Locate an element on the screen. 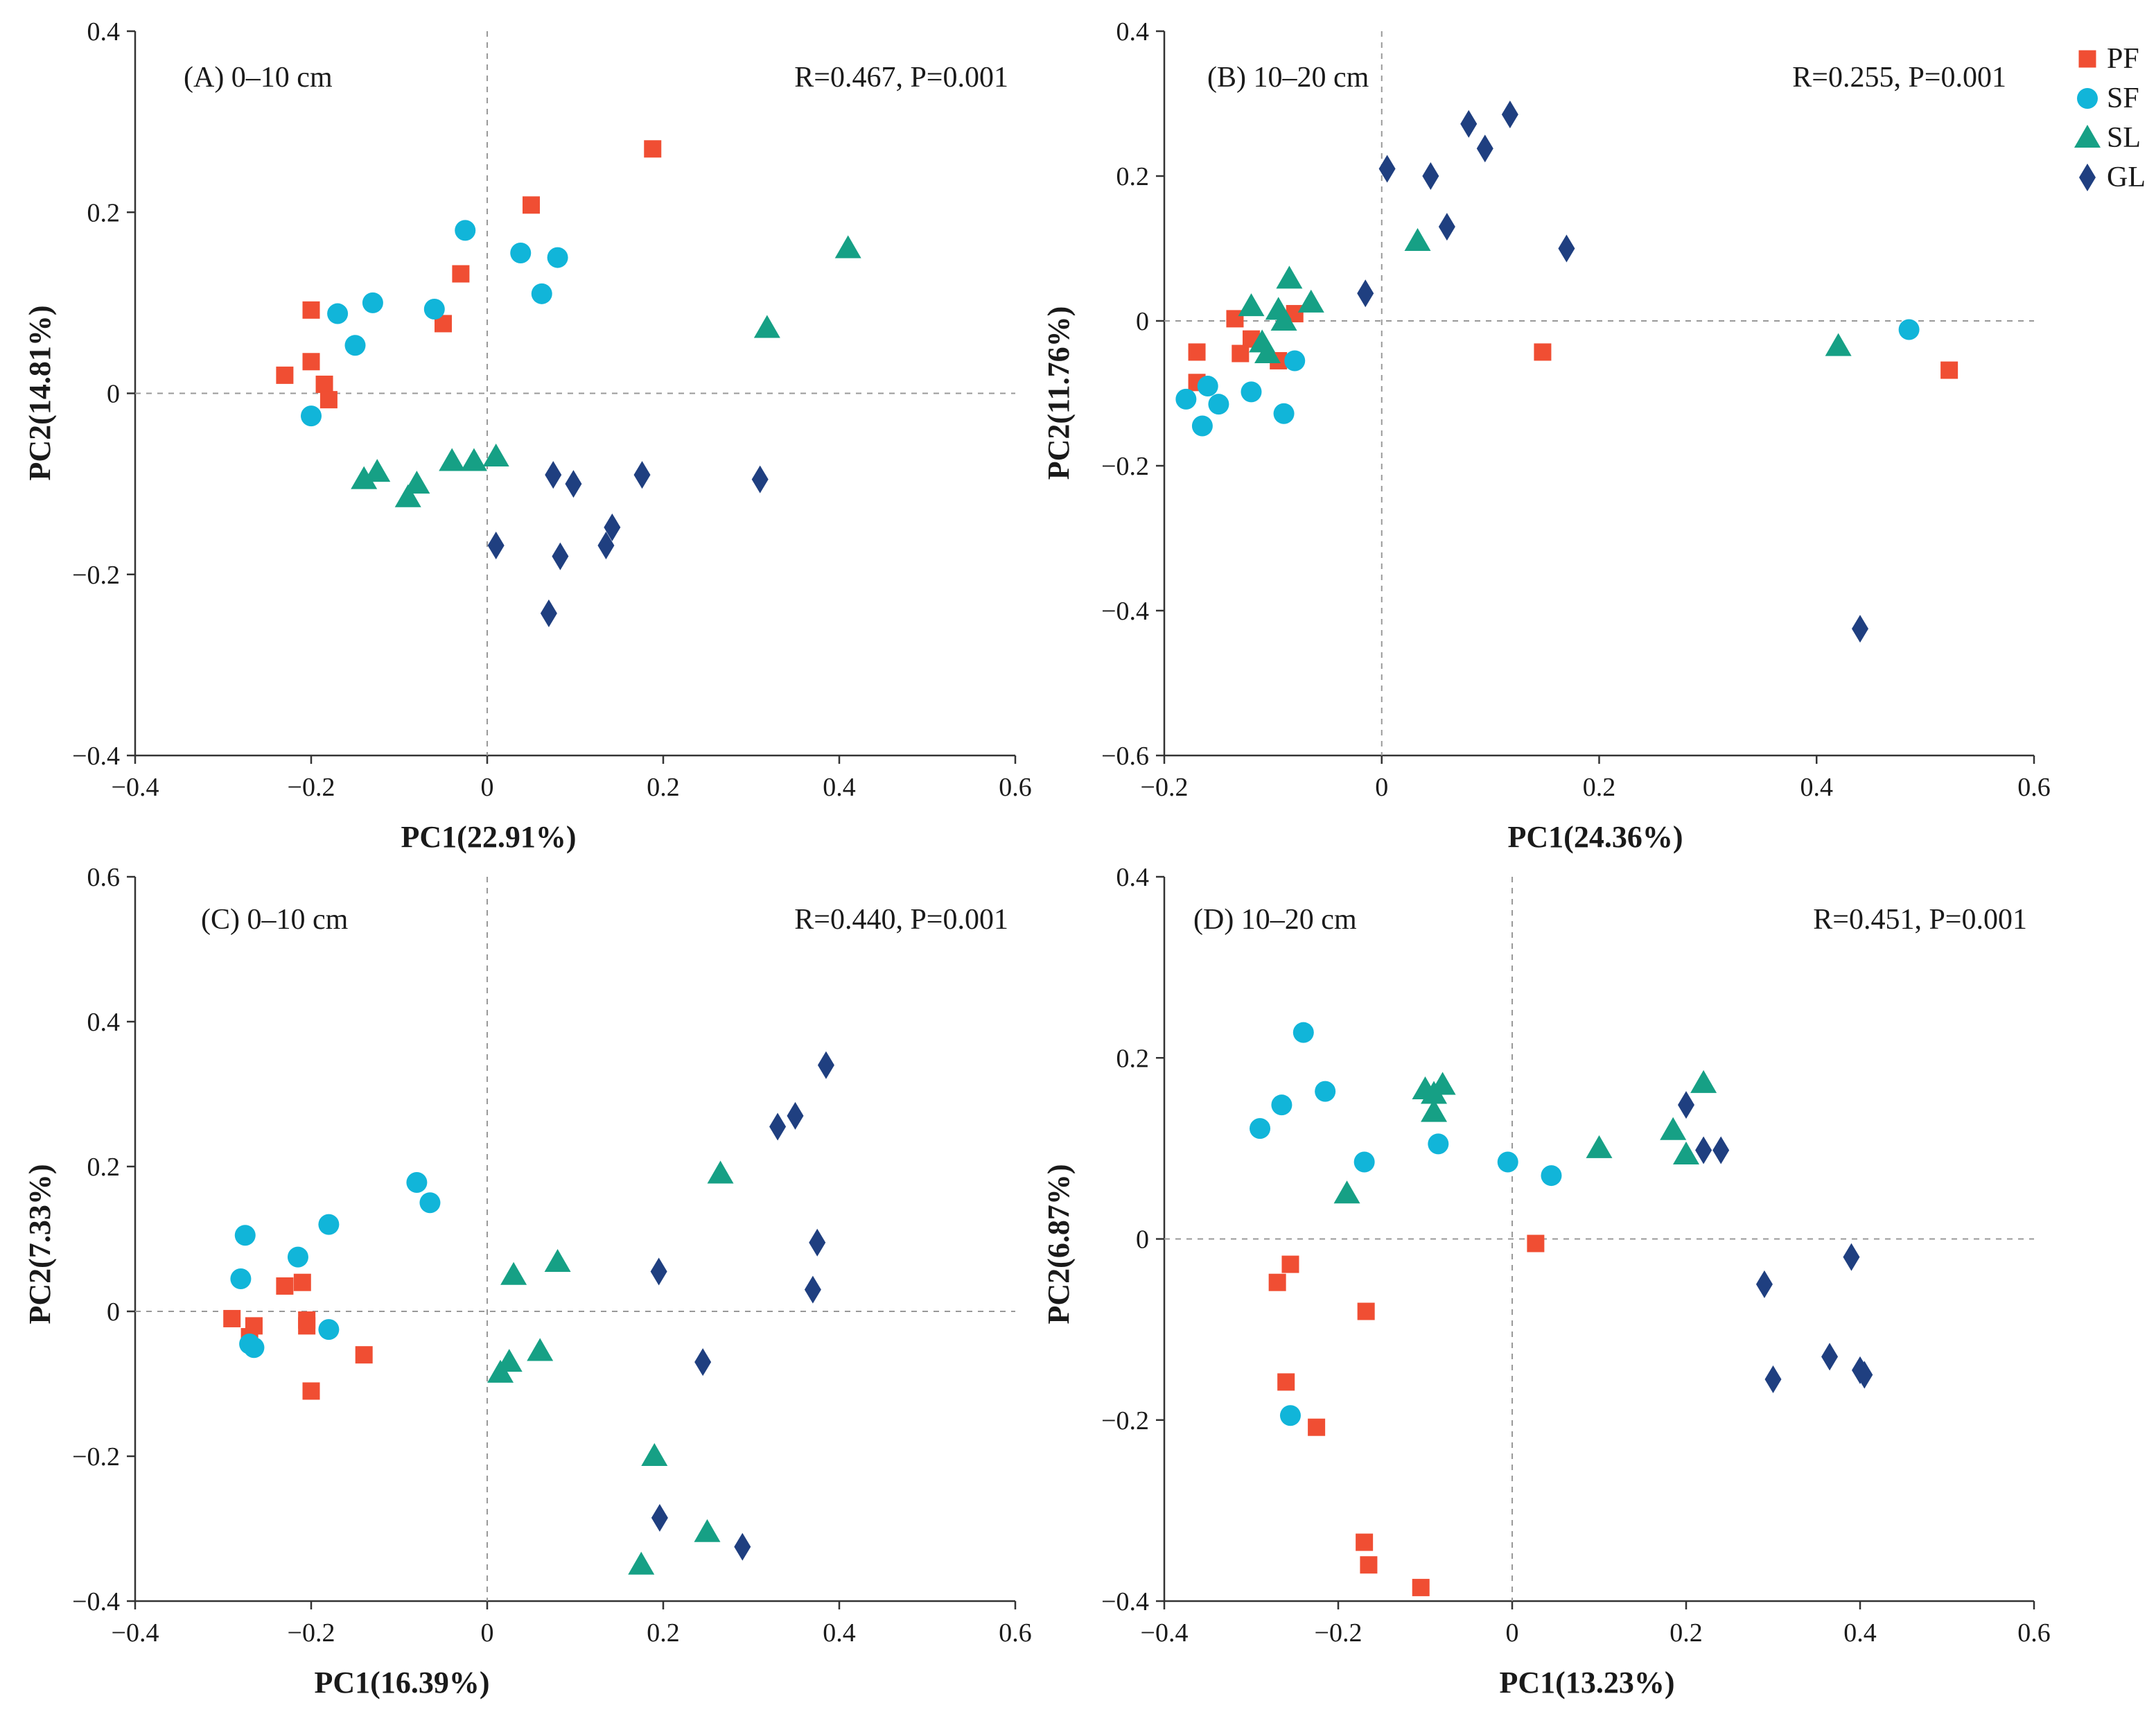 The width and height of the screenshot is (2156, 1712). panel-c-x-axis-title: PC1(16.39%) is located at coordinates (402, 1683).